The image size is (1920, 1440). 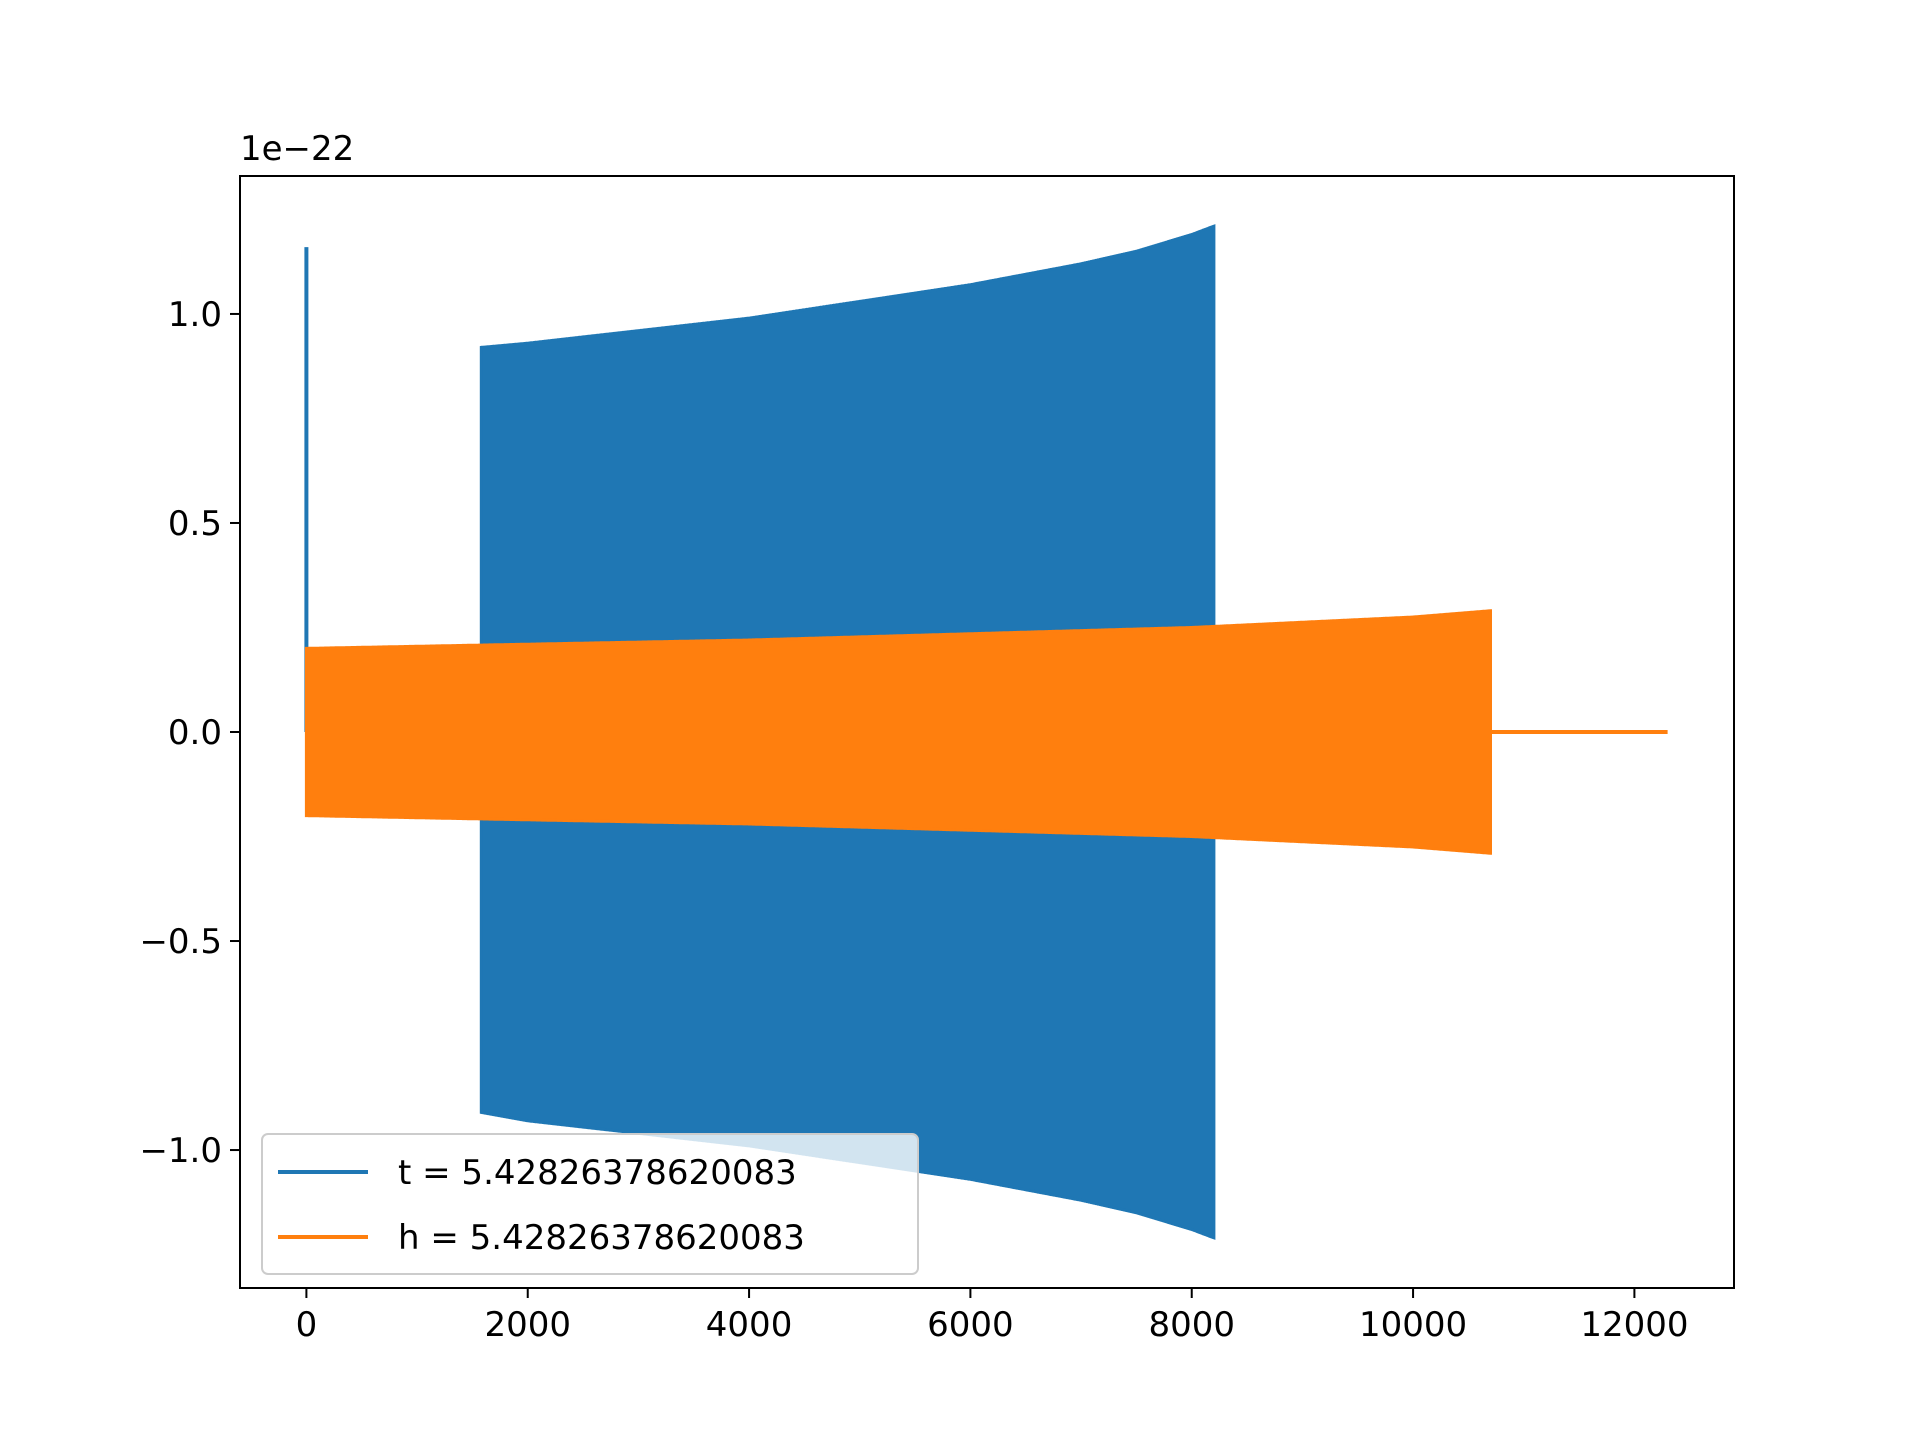 What do you see at coordinates (1191, 1325) in the screenshot?
I see `x-tick-label: 8000` at bounding box center [1191, 1325].